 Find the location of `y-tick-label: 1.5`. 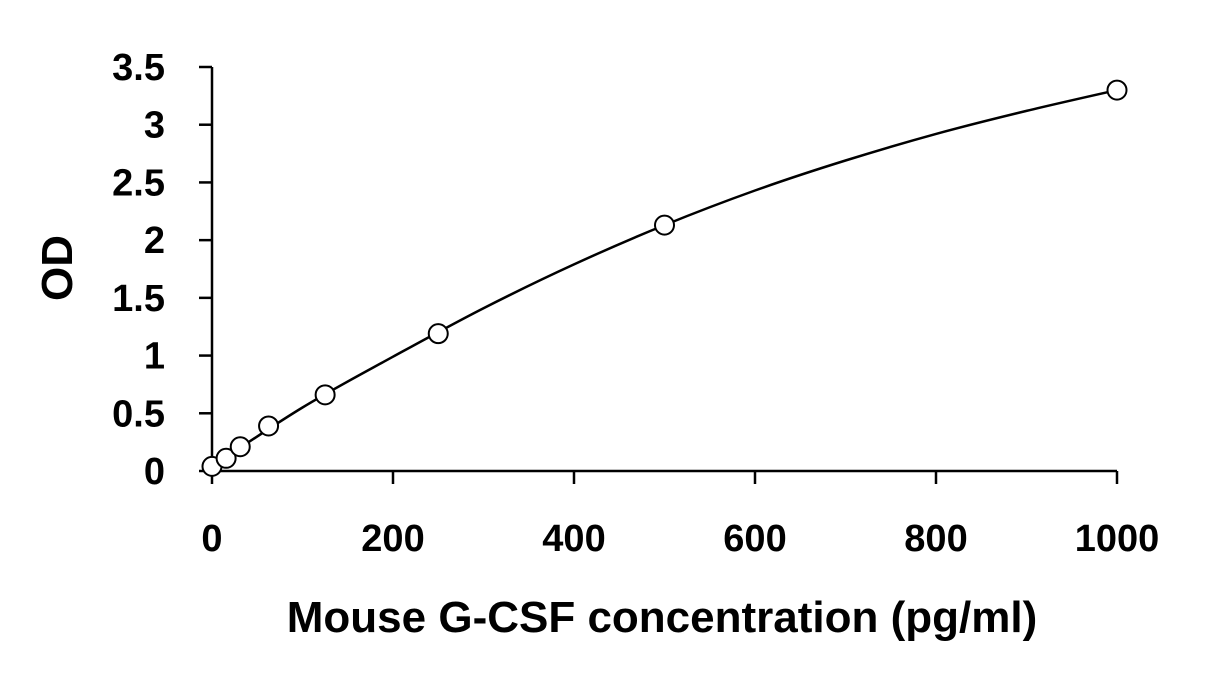

y-tick-label: 1.5 is located at coordinates (138, 299).